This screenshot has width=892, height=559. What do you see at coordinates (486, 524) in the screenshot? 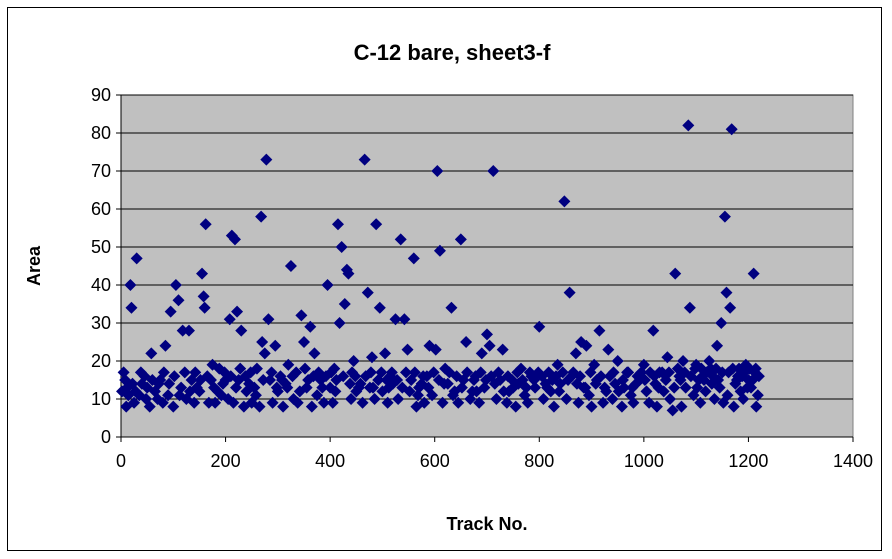
I see `x-axis-title: Track No.` at bounding box center [486, 524].